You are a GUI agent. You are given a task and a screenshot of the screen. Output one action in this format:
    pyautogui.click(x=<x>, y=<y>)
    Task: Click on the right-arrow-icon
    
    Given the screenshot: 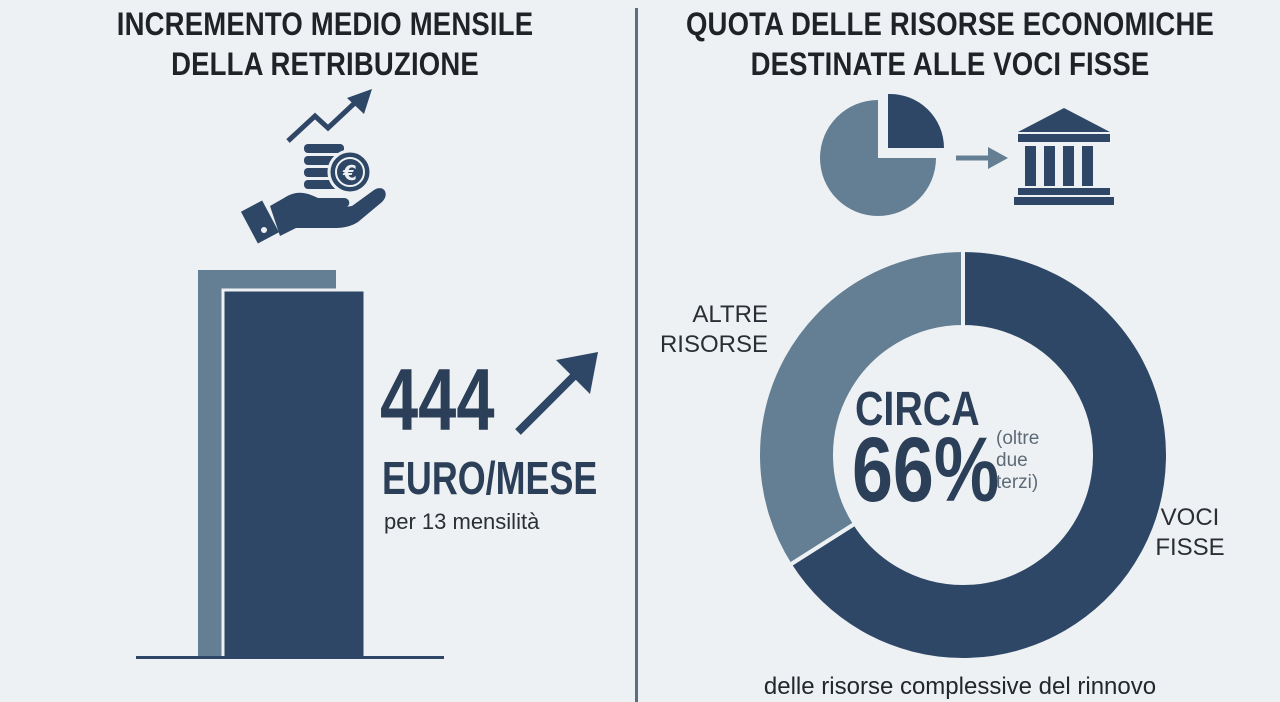 What is the action you would take?
    pyautogui.click(x=982, y=158)
    